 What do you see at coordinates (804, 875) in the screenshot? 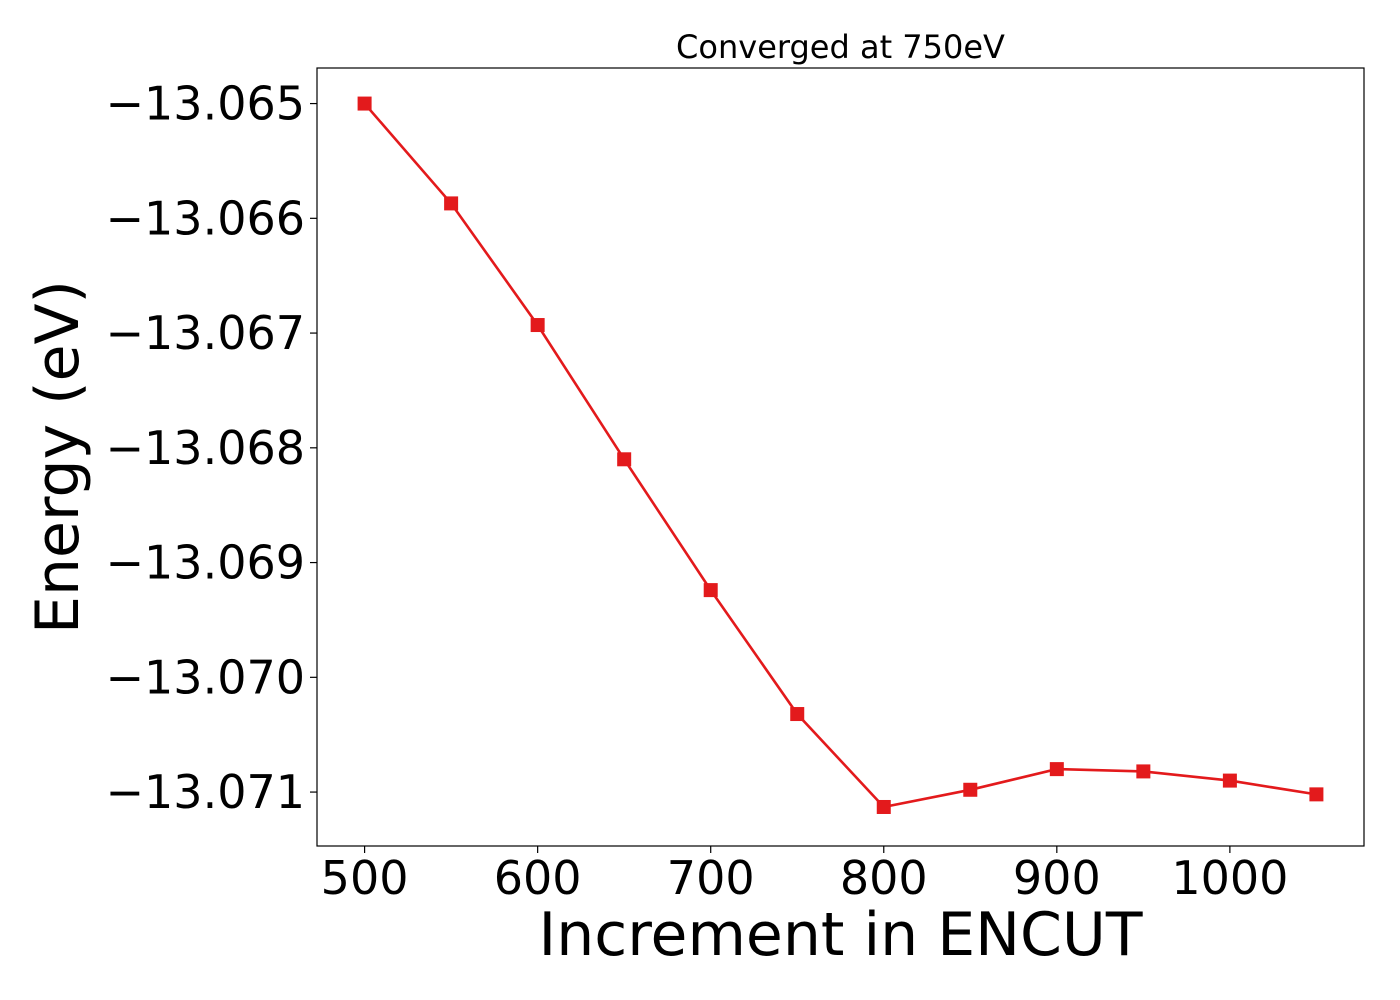
I see `x-axis-ticks: 500 600 700 800 900 1000` at bounding box center [804, 875].